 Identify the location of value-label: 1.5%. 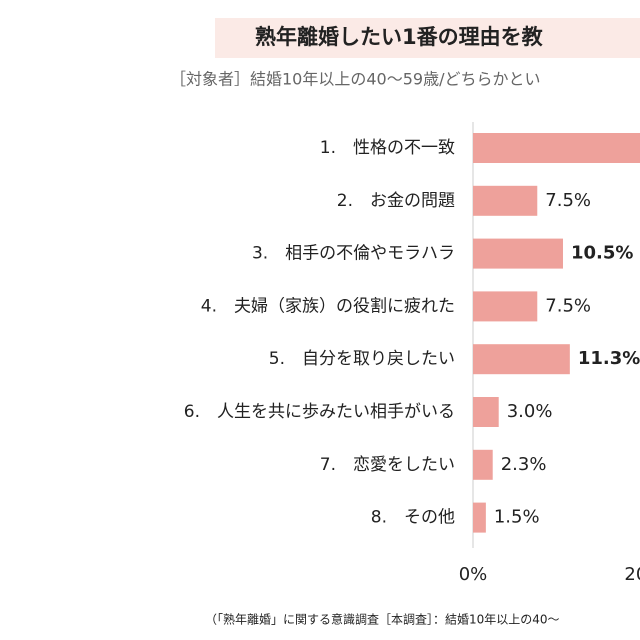
(517, 517).